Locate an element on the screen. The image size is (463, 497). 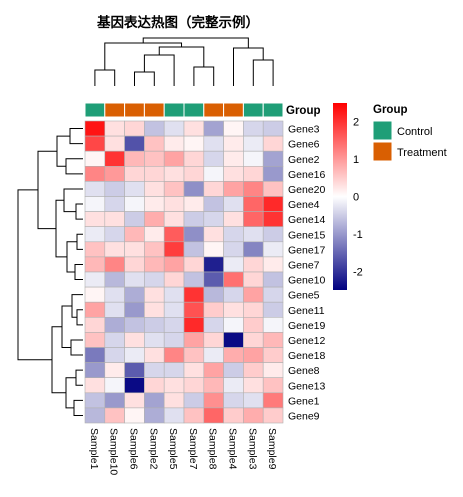
group-legend-label: Treatment is located at coordinates (422, 153).